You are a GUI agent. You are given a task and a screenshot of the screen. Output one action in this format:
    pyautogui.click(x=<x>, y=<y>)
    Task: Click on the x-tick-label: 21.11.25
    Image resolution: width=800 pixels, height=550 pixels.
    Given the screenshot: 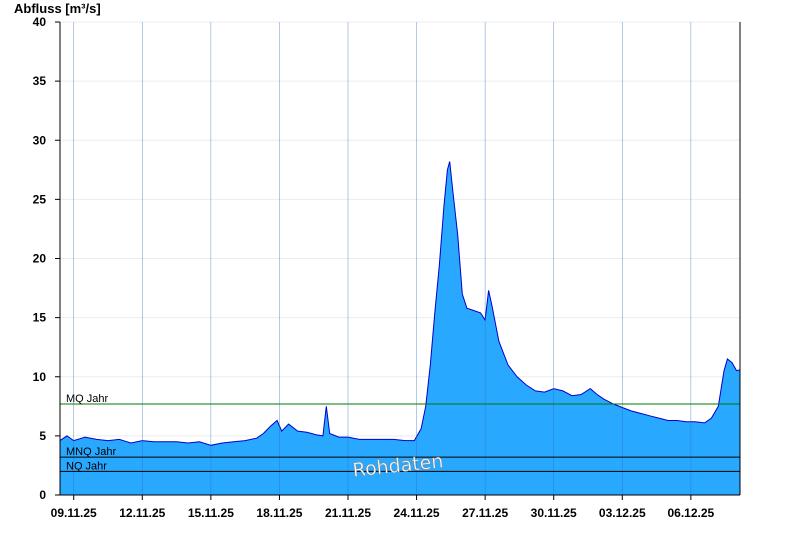 What is the action you would take?
    pyautogui.click(x=348, y=513)
    